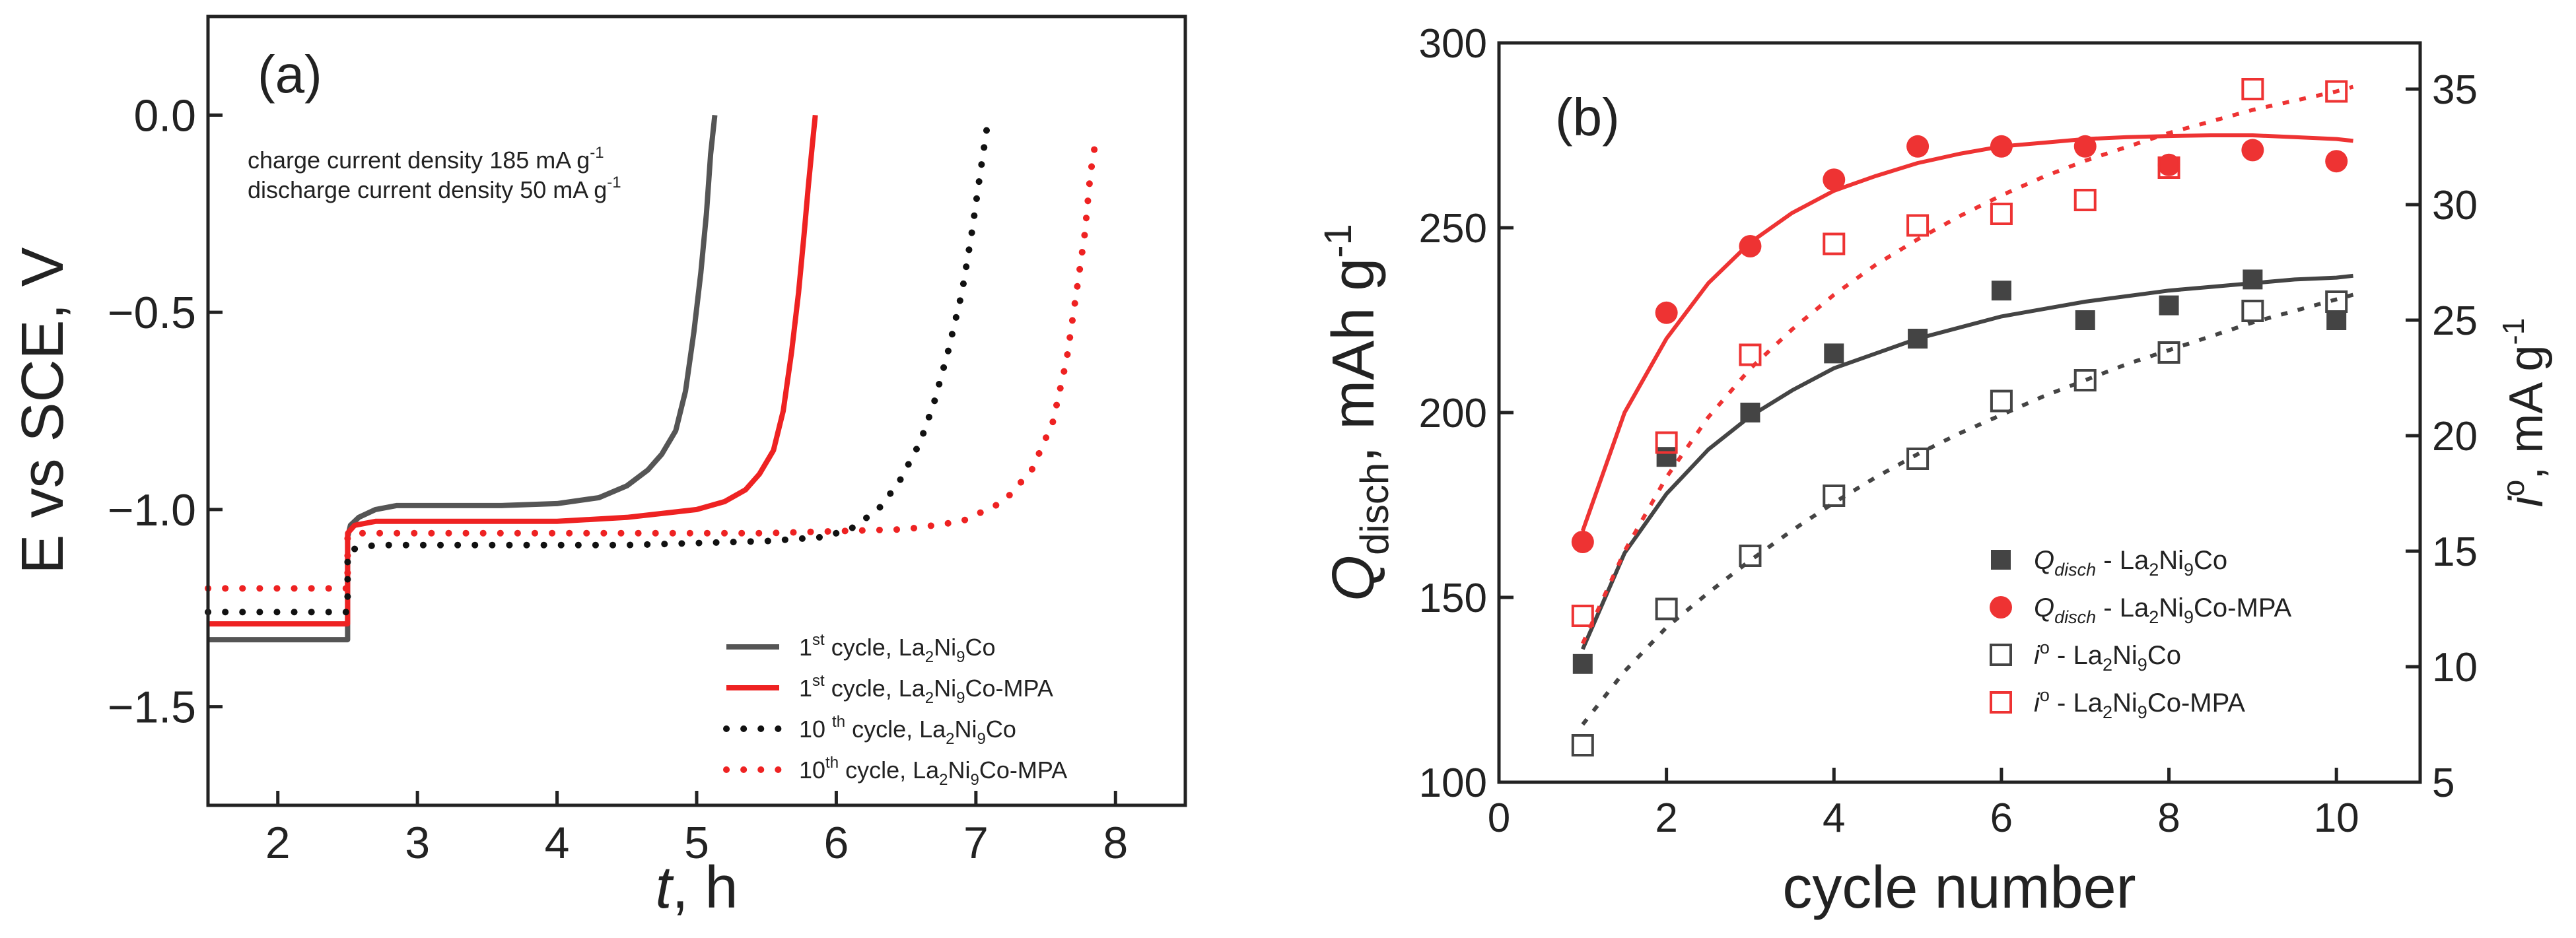 The width and height of the screenshot is (2576, 938). Describe the element at coordinates (1453, 228) in the screenshot. I see `chart-b-y-tick-label: 250` at that location.